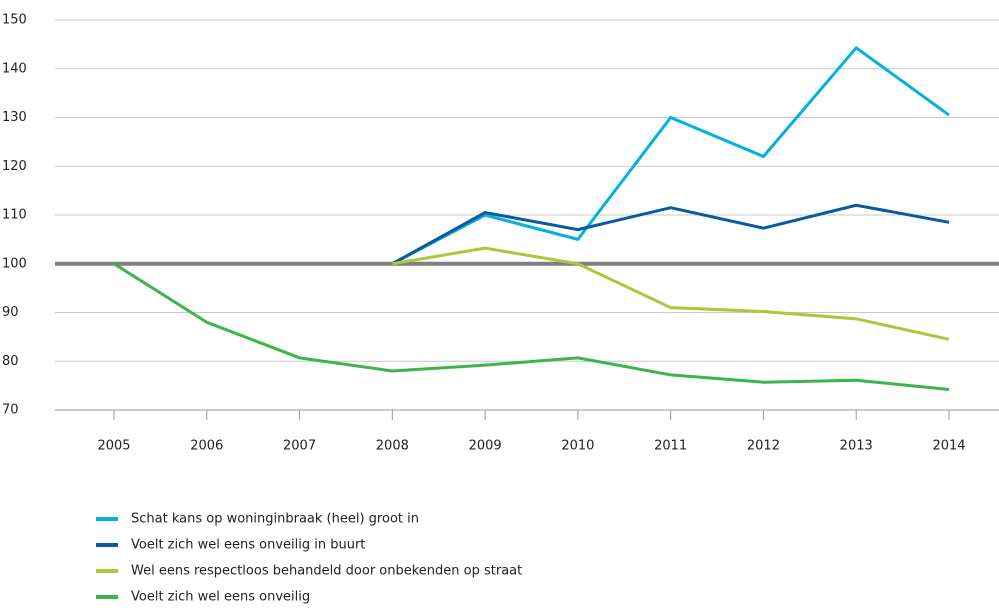 This screenshot has width=999, height=611. I want to click on x-tick-label: 2009, so click(485, 446).